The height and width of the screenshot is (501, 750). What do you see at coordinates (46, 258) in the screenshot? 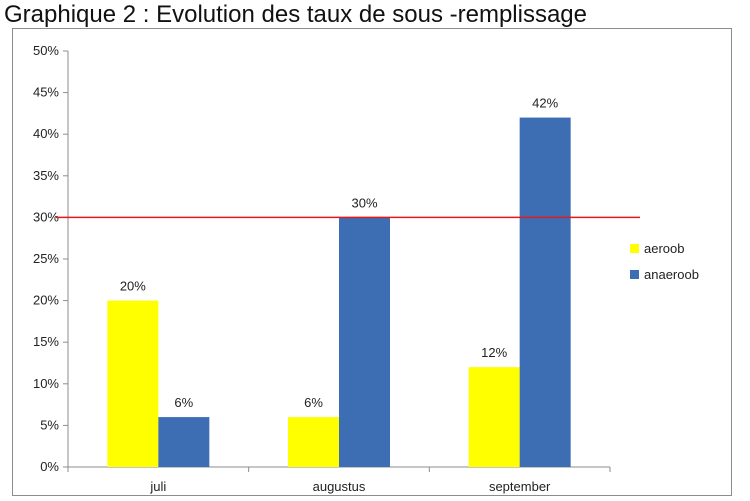
I see `y-tick-label: 25%` at bounding box center [46, 258].